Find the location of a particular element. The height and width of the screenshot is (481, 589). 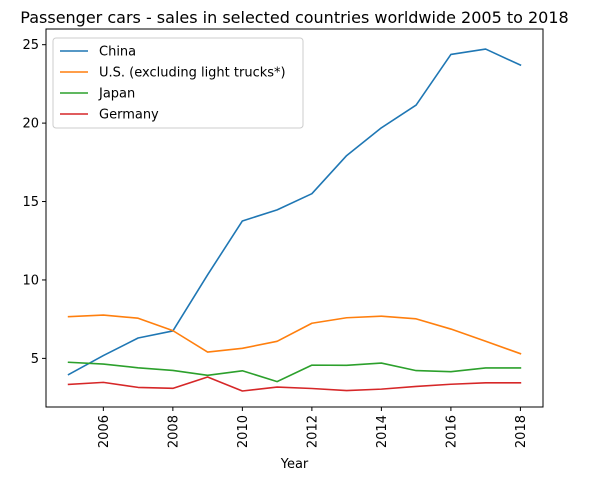

data-point-japan-2018 is located at coordinates (520, 367).